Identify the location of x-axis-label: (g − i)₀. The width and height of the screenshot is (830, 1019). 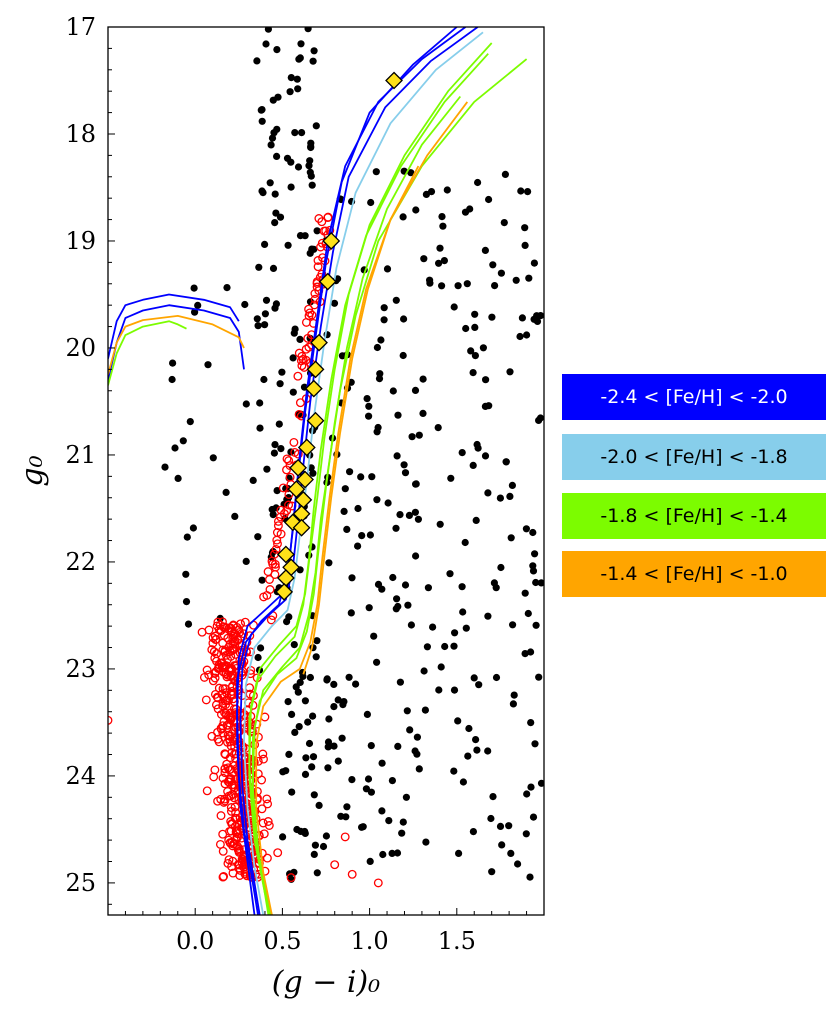
(326, 982).